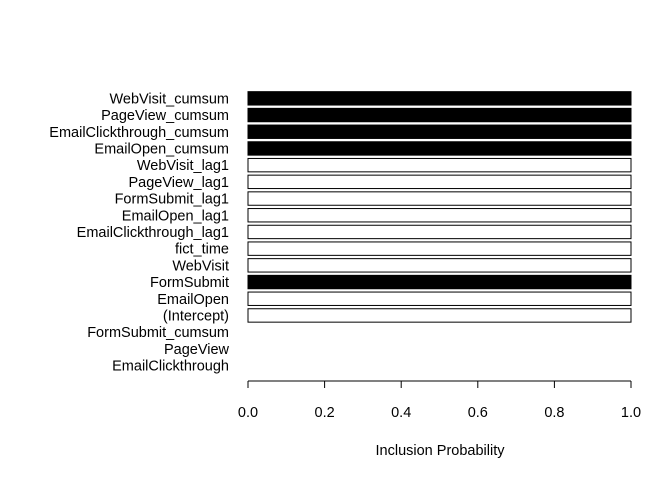 The height and width of the screenshot is (485, 672). What do you see at coordinates (161, 149) in the screenshot?
I see `category-label: EmailOpen_cumsum` at bounding box center [161, 149].